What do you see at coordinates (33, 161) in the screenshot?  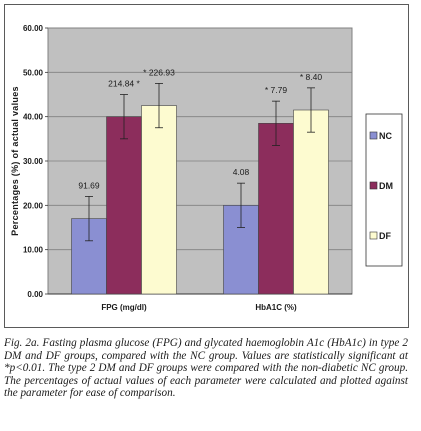 I see `y-tick-label: 30.00` at bounding box center [33, 161].